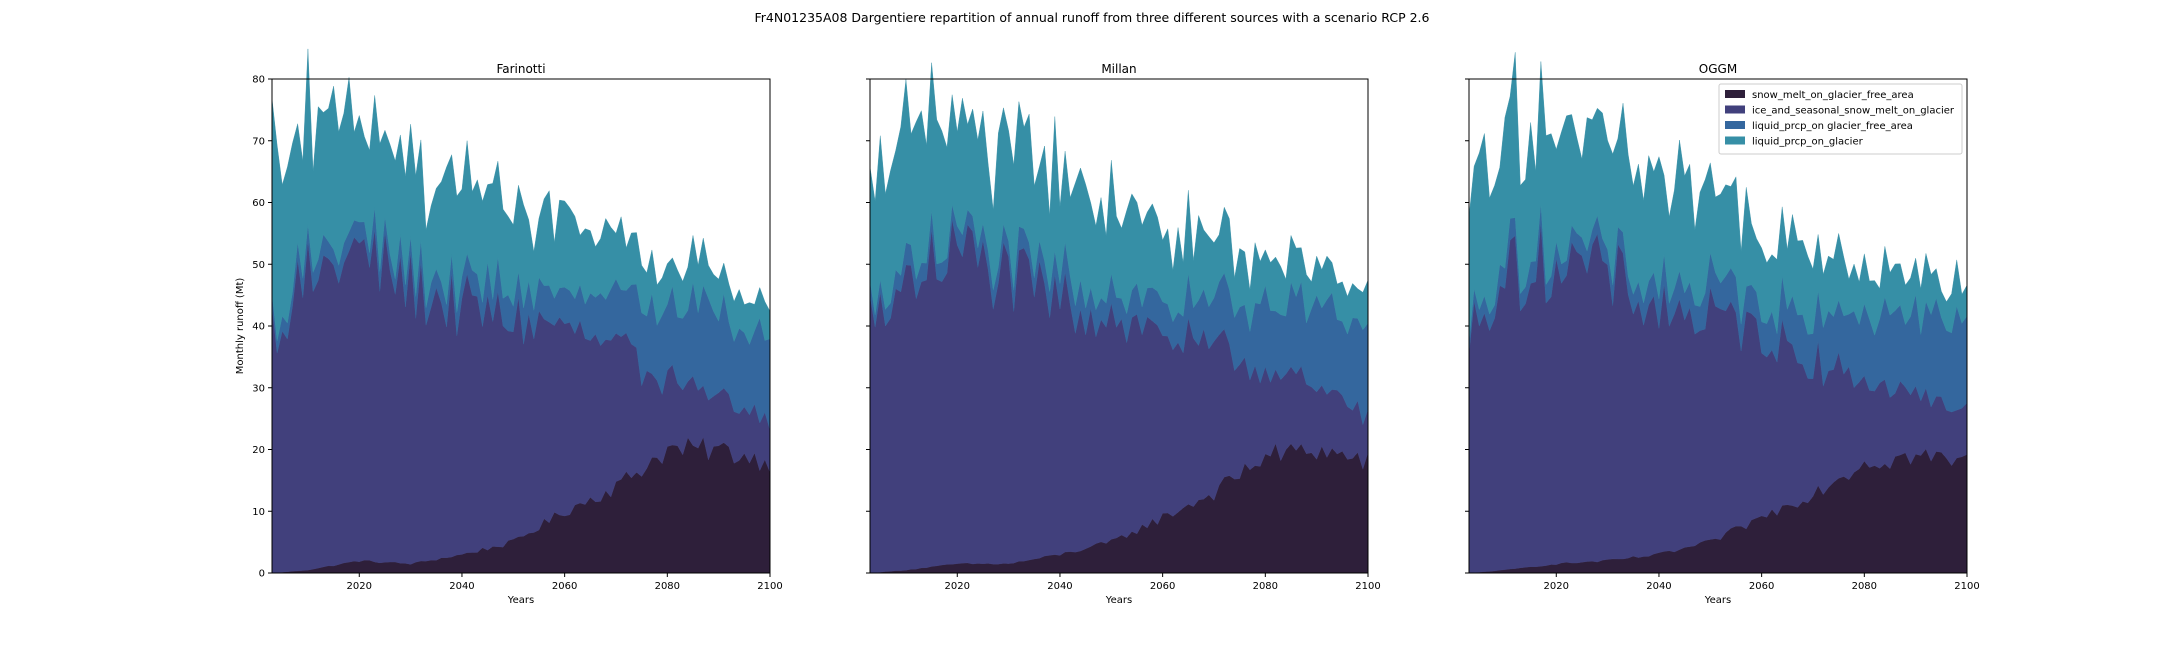 This screenshot has width=2160, height=648. I want to click on legend-entry: snow_melt_on_glacier_free_area, so click(1819, 95).